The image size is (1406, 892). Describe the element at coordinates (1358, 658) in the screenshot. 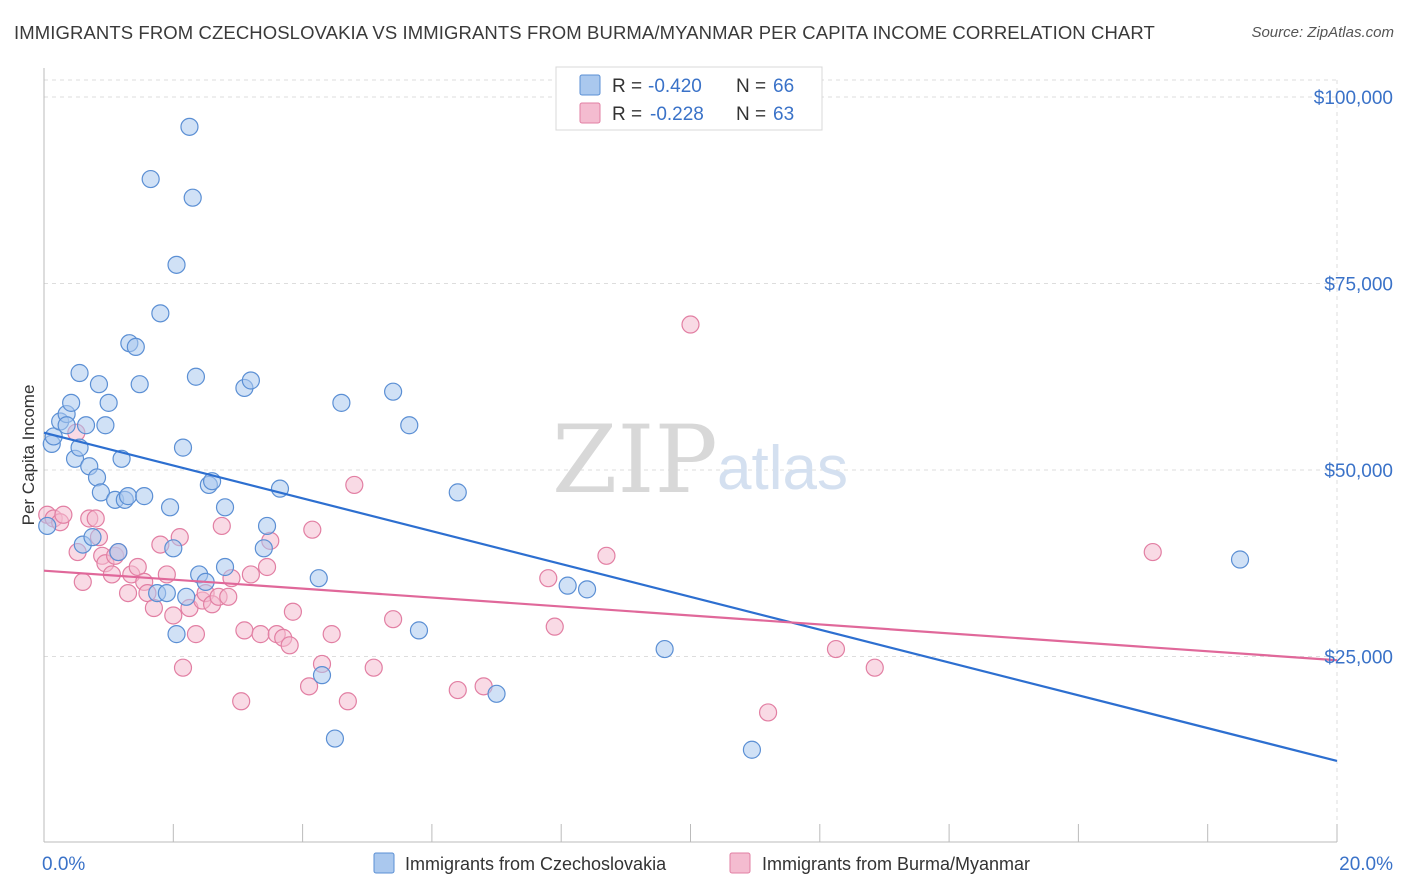

I see `y-tick-label-0: $25,000` at that location.